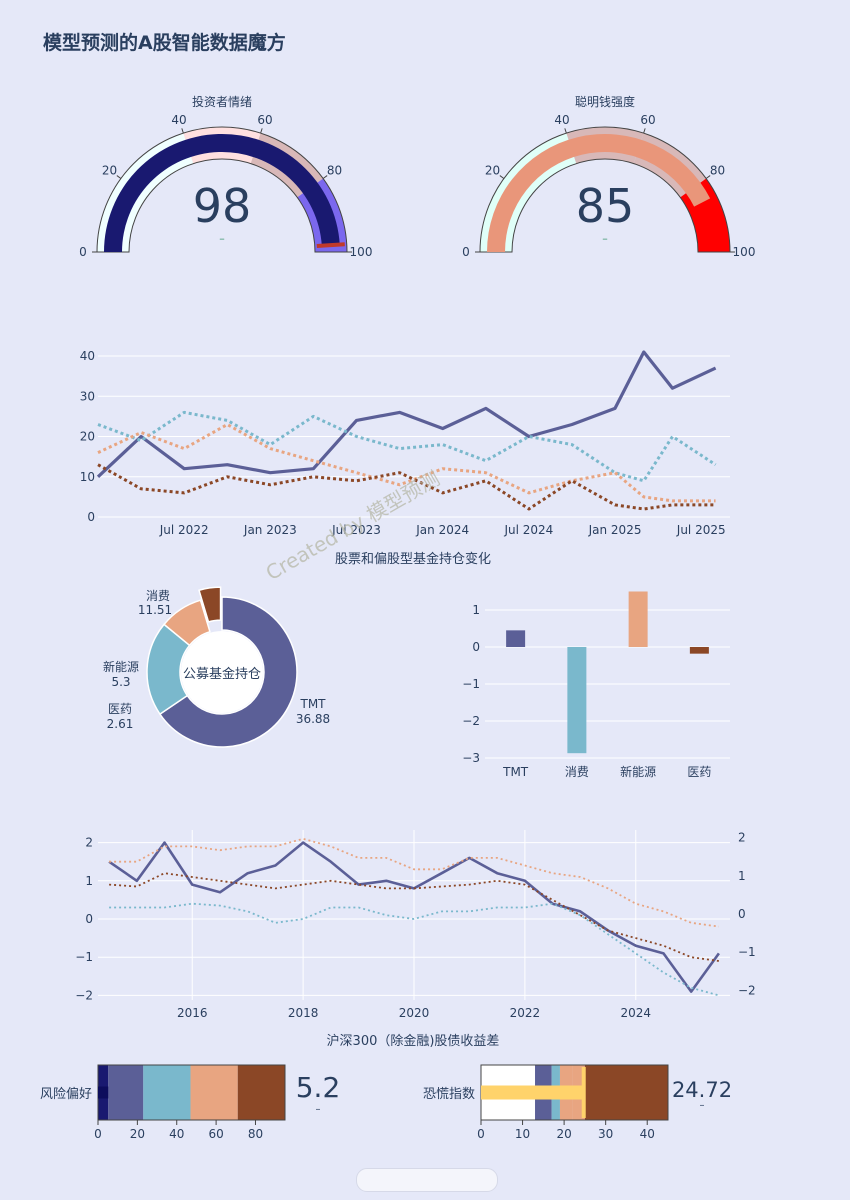 The image size is (850, 1200). Describe the element at coordinates (84, 995) in the screenshot. I see `y-tick-label: −2` at that location.